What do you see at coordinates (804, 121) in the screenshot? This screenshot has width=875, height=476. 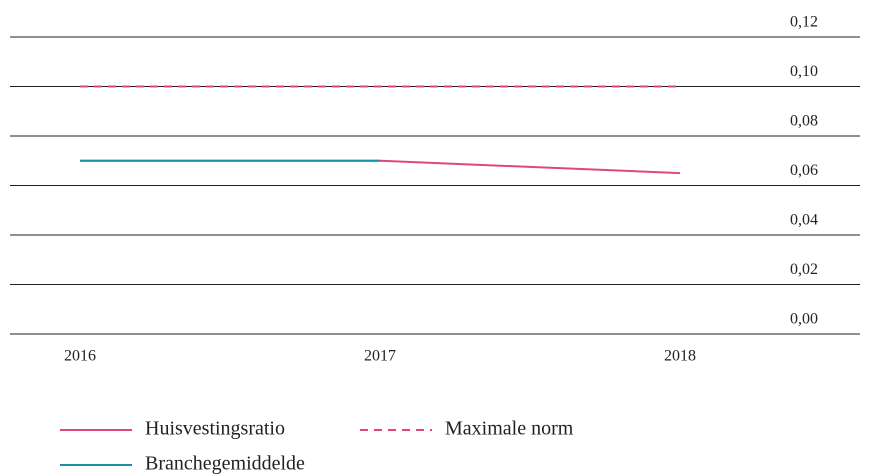 I see `y-tick-label: 0,08` at bounding box center [804, 121].